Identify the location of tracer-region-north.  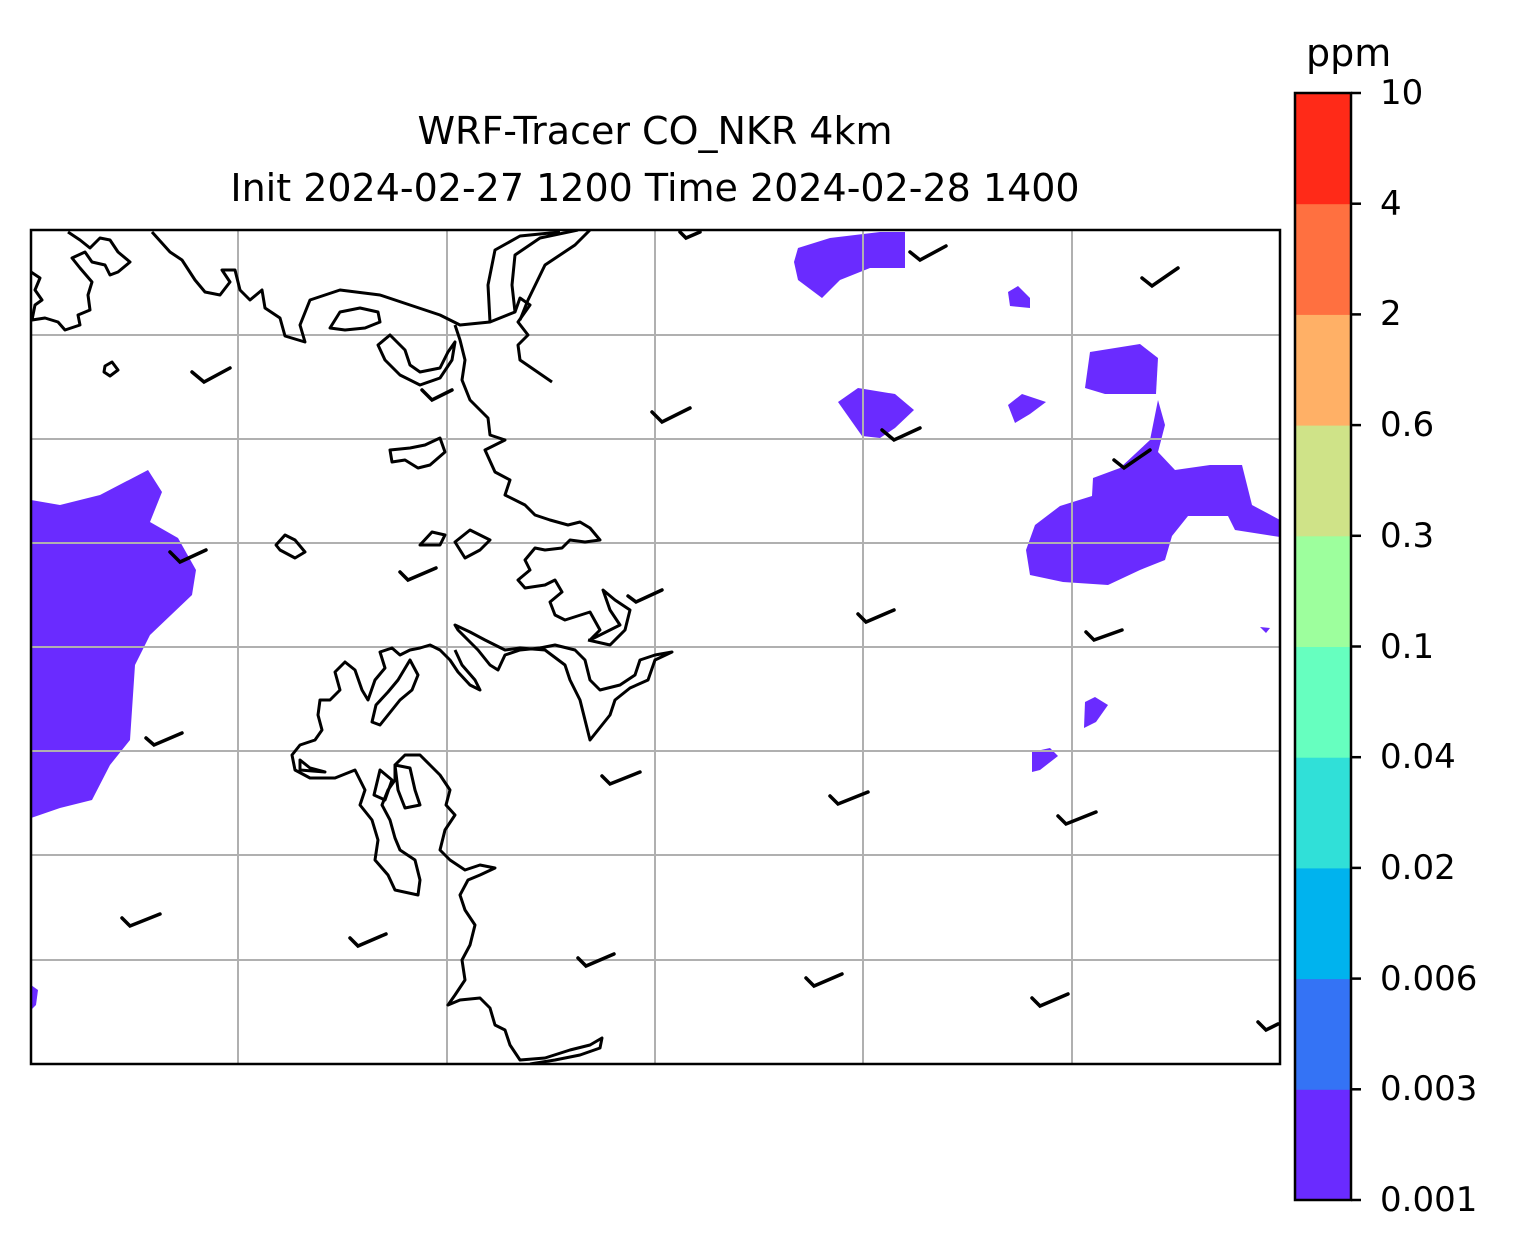
(849, 265).